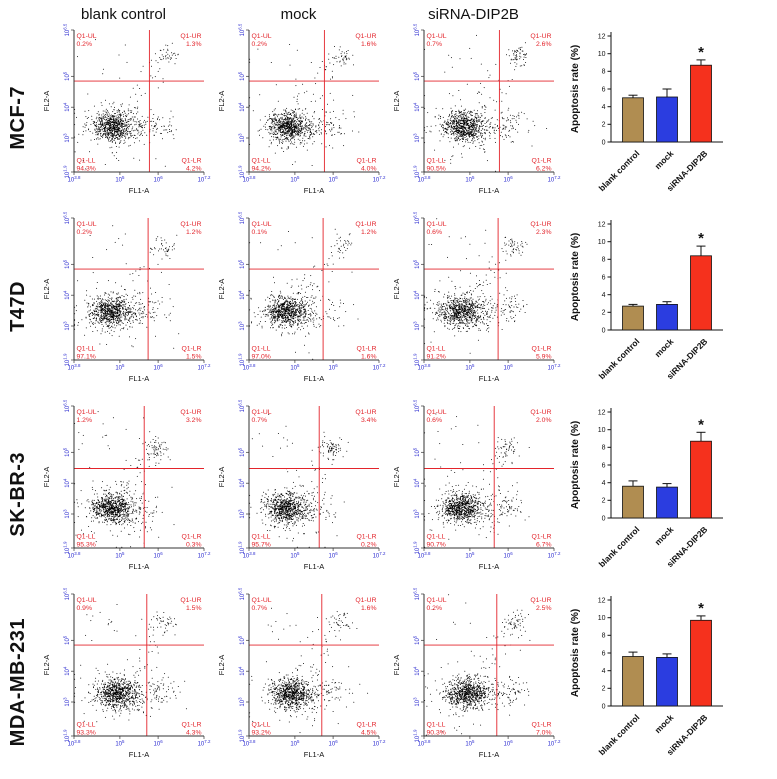 This screenshot has width=777, height=779. What do you see at coordinates (604, 295) in the screenshot?
I see `bar-y-tick-label: 4` at bounding box center [604, 295].